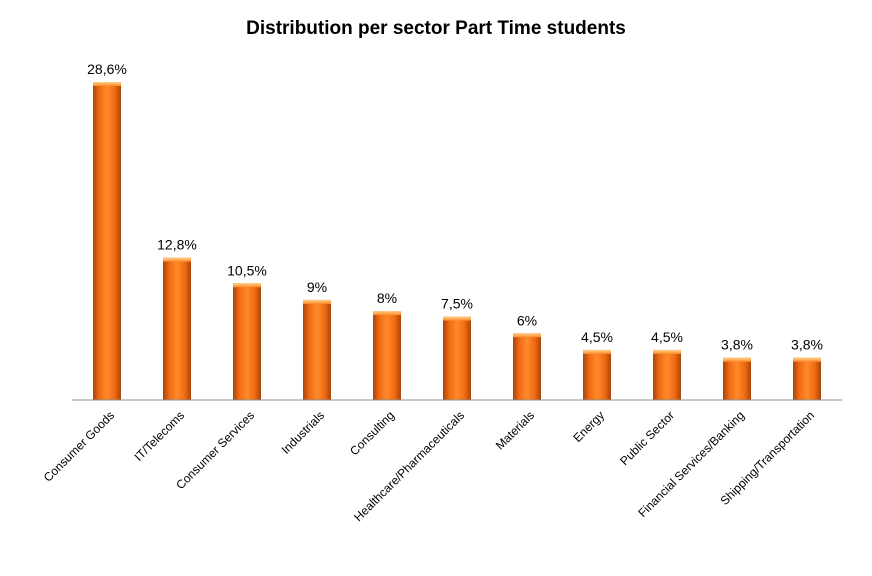 This screenshot has width=872, height=576. Describe the element at coordinates (457, 304) in the screenshot. I see `data-label-5: 7,5%` at that location.